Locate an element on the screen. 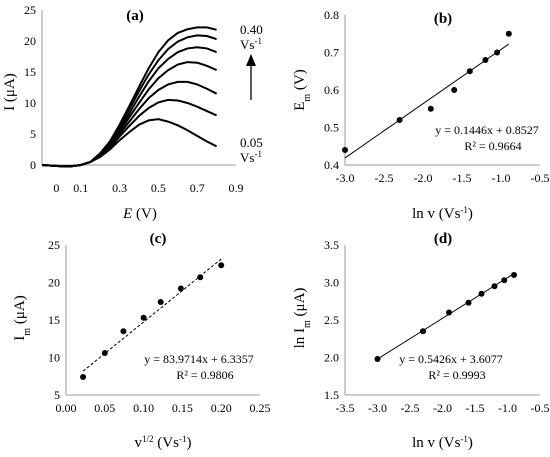 The height and width of the screenshot is (457, 550). x-axis-label-part: ln v (Vs is located at coordinates (436, 214).